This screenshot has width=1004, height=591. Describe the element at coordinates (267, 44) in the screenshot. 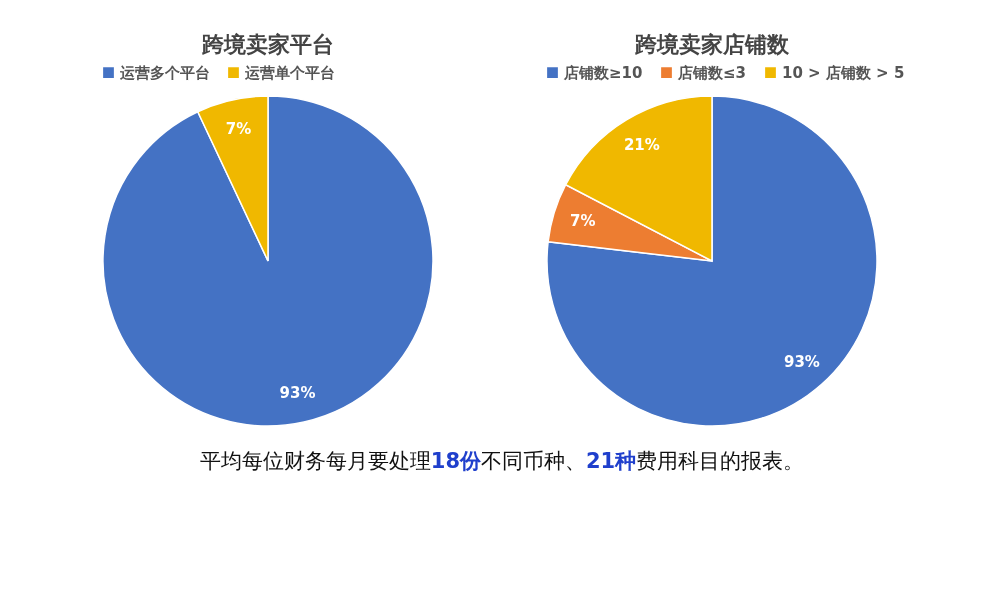

I see `chart-title: 跨境卖家平台` at that location.